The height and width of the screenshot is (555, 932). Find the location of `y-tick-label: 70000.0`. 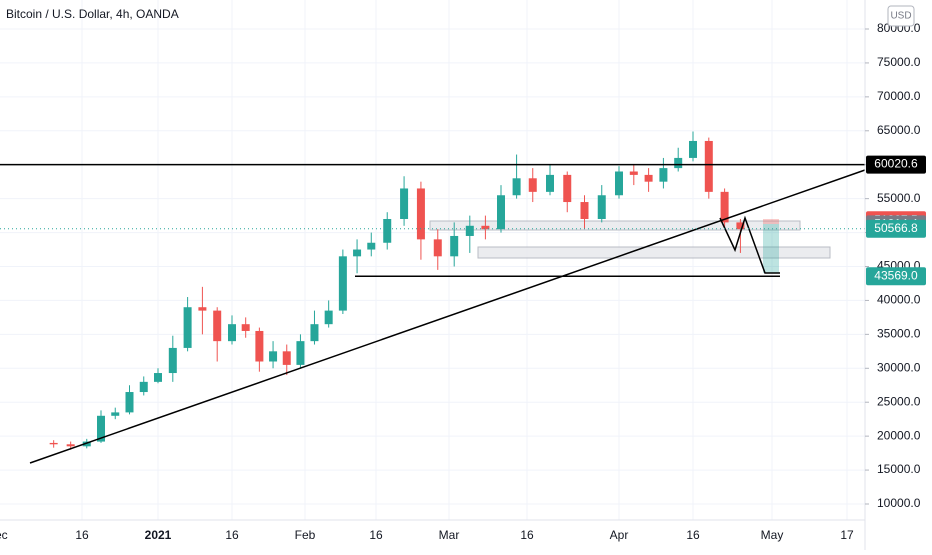

y-tick-label: 70000.0 is located at coordinates (899, 96).